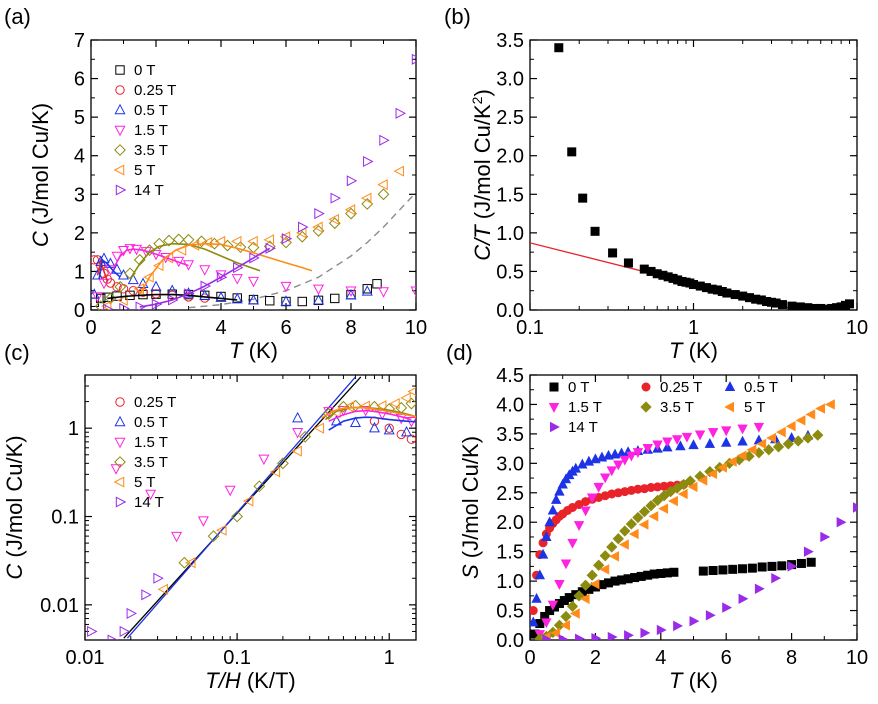 This screenshot has height=704, width=878. I want to click on model-curve-c-5t, so click(368, 412).